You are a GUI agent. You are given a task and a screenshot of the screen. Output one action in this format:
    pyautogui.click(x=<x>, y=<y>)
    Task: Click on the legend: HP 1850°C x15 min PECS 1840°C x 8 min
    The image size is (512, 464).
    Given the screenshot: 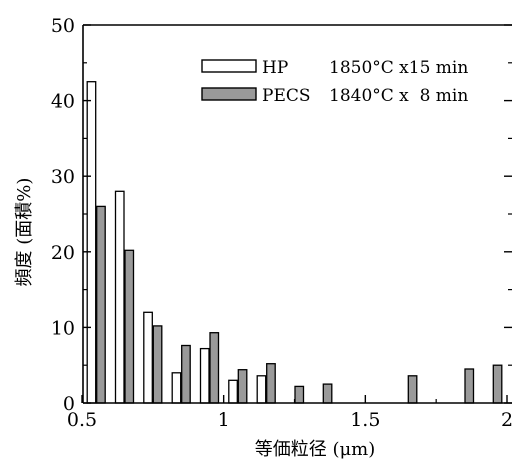 What is the action you would take?
    pyautogui.click(x=334, y=82)
    